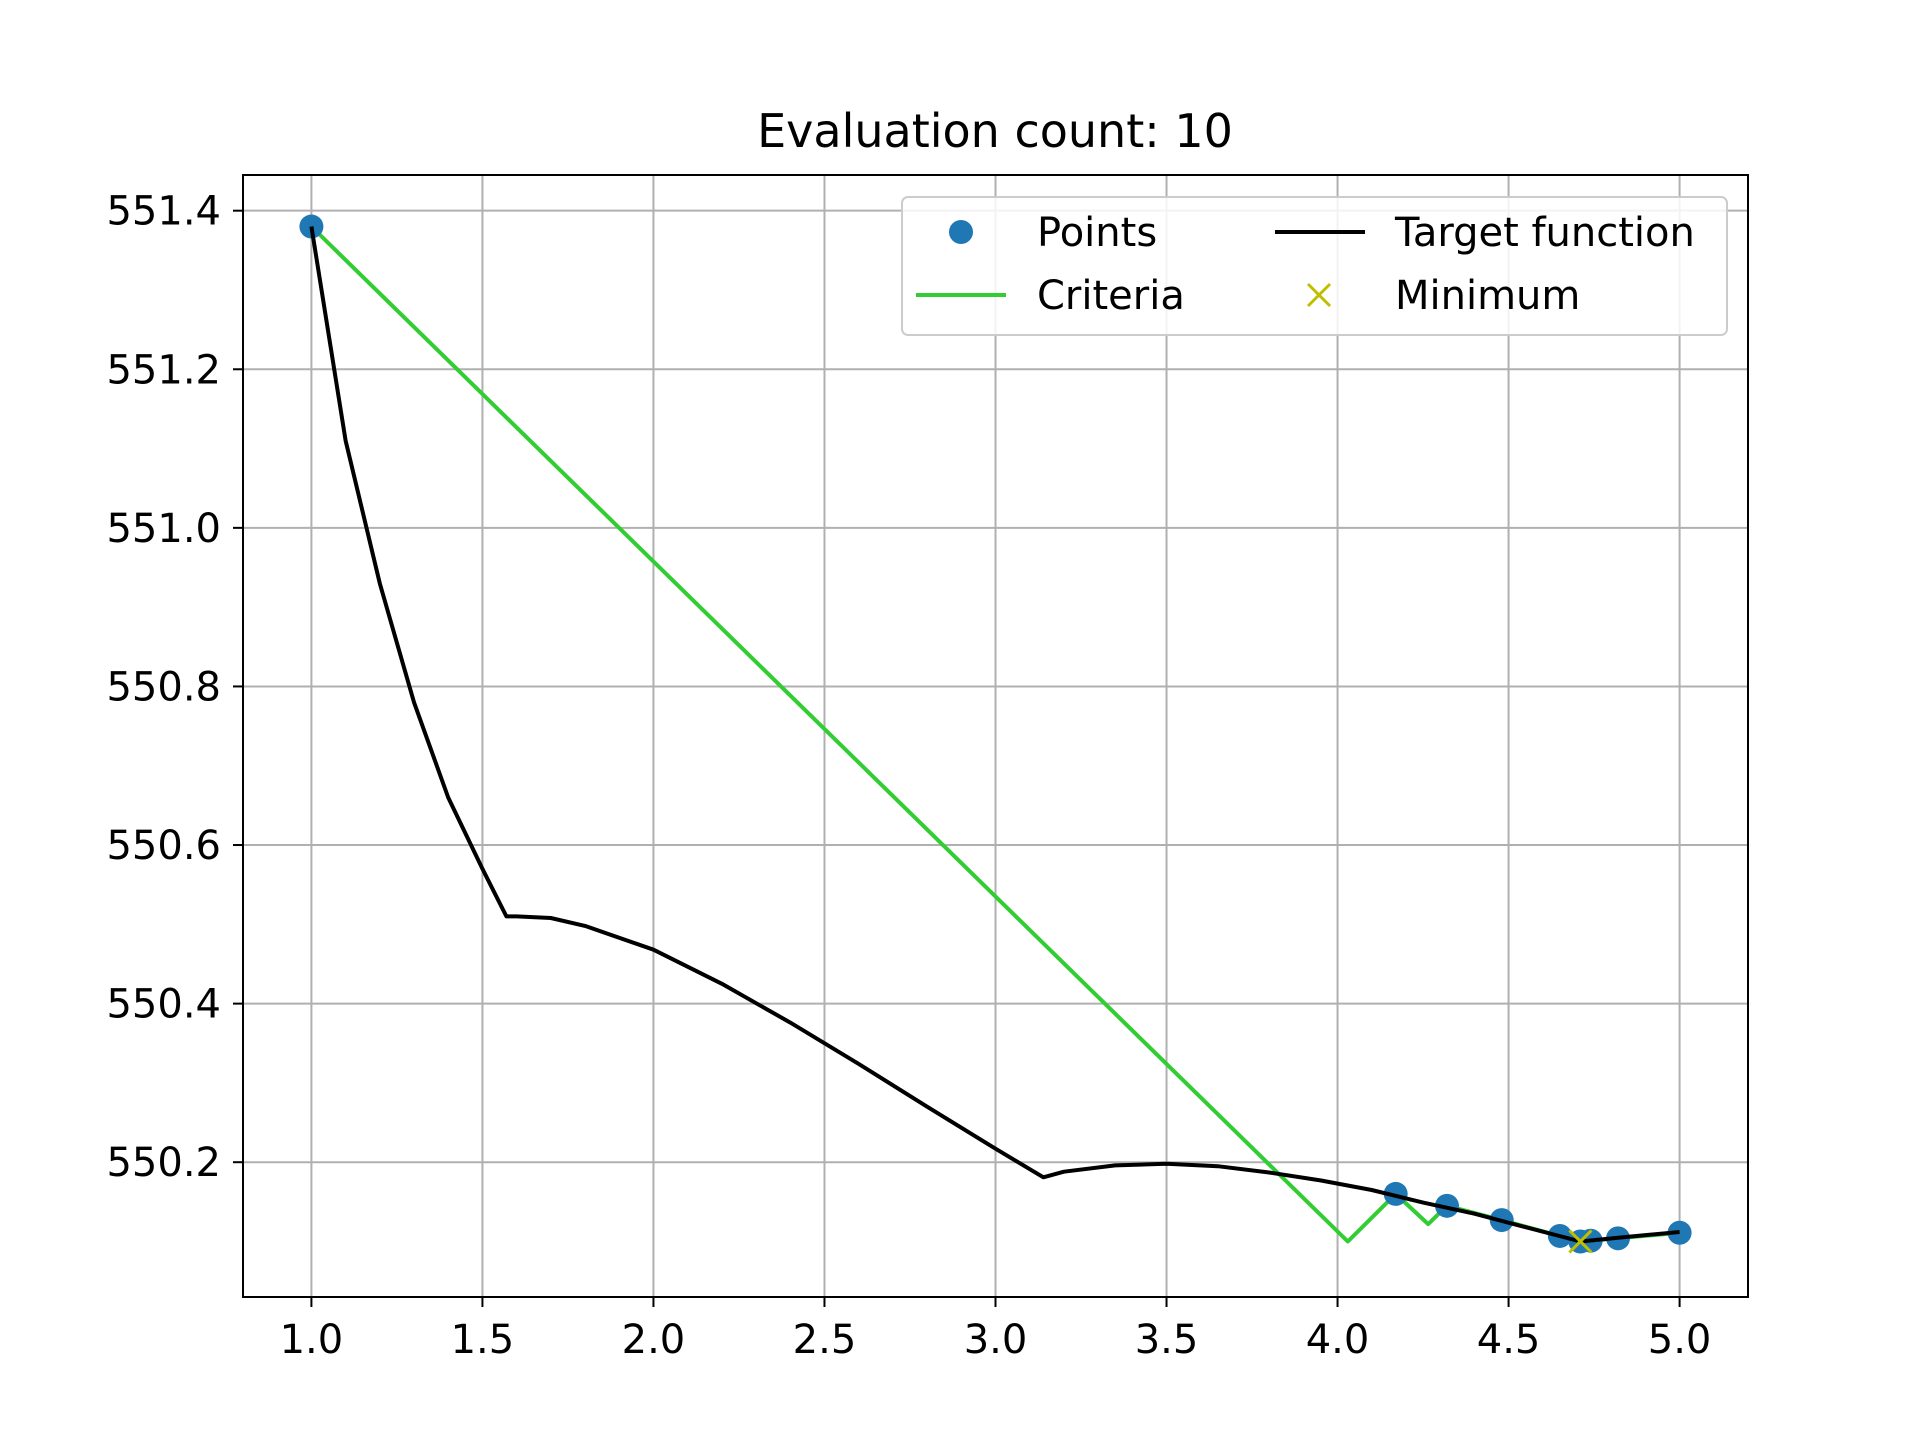 The width and height of the screenshot is (1920, 1445). I want to click on x-tick-label: 1.0, so click(312, 1340).